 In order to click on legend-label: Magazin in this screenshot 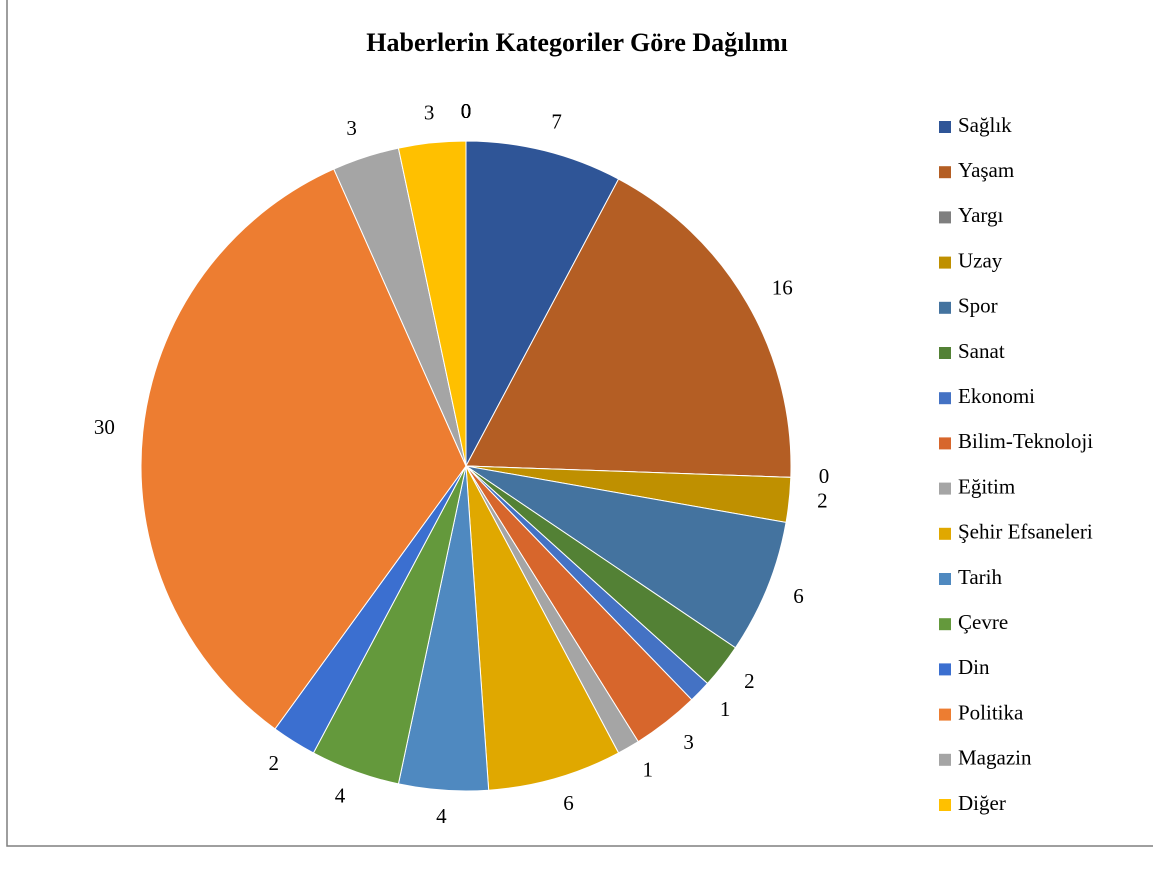, I will do `click(995, 758)`.